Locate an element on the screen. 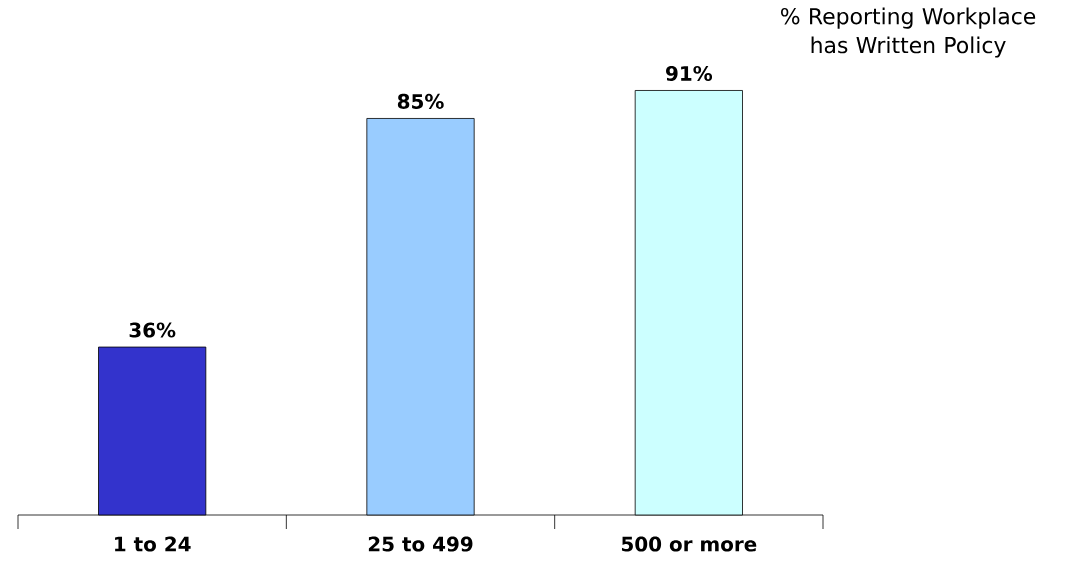  x-tick-label: 1 to 24 is located at coordinates (153, 544).